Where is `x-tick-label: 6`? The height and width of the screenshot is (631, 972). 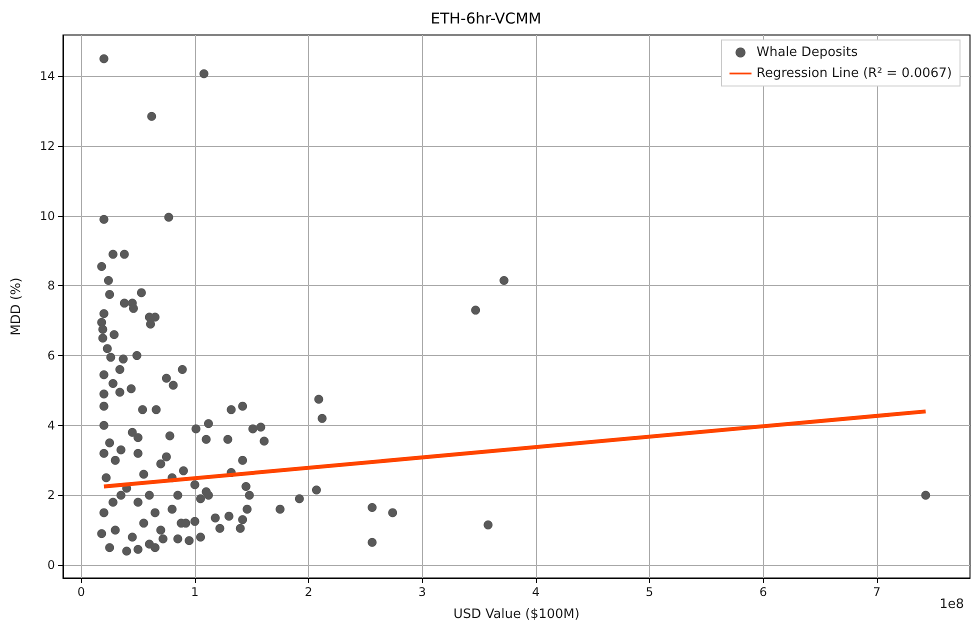
x-tick-label: 6 is located at coordinates (763, 592).